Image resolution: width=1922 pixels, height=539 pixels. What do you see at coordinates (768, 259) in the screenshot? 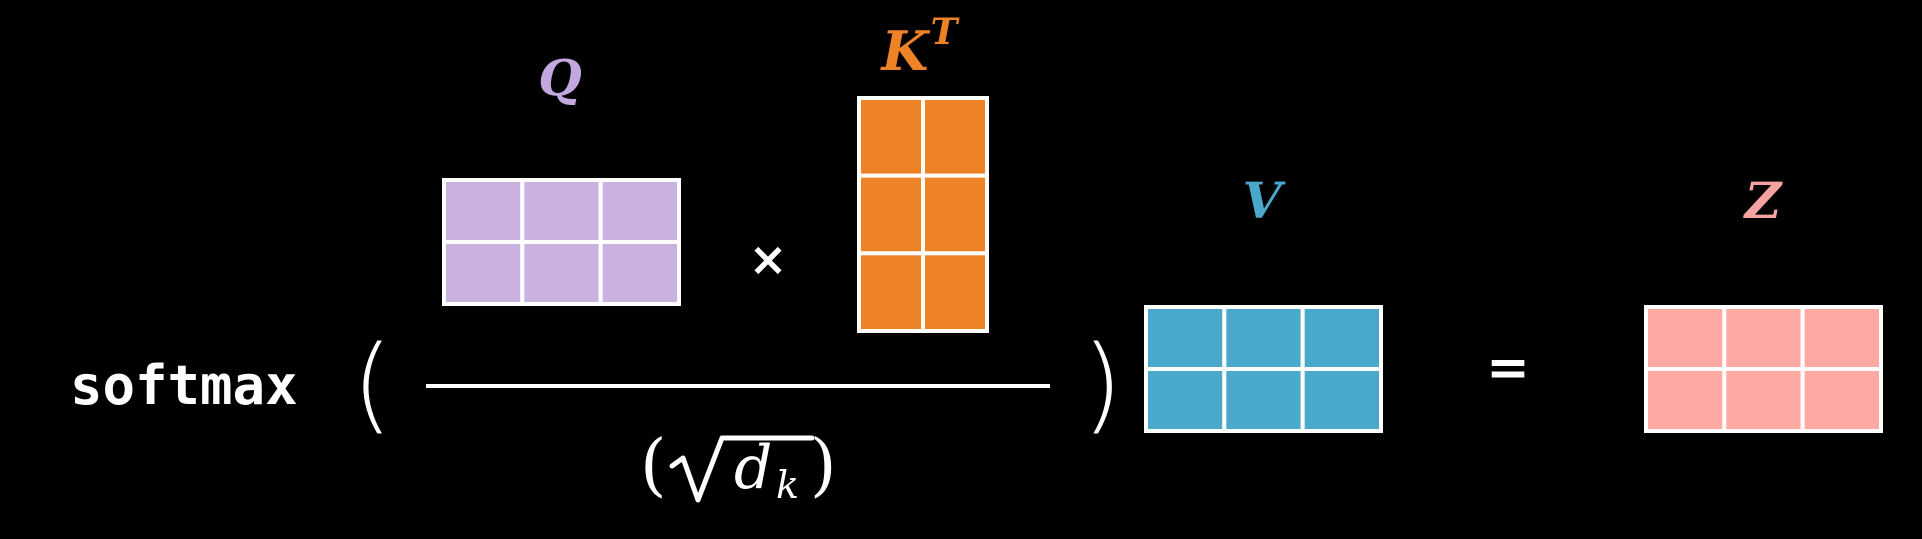
I see `multiply-symbol: ×` at bounding box center [768, 259].